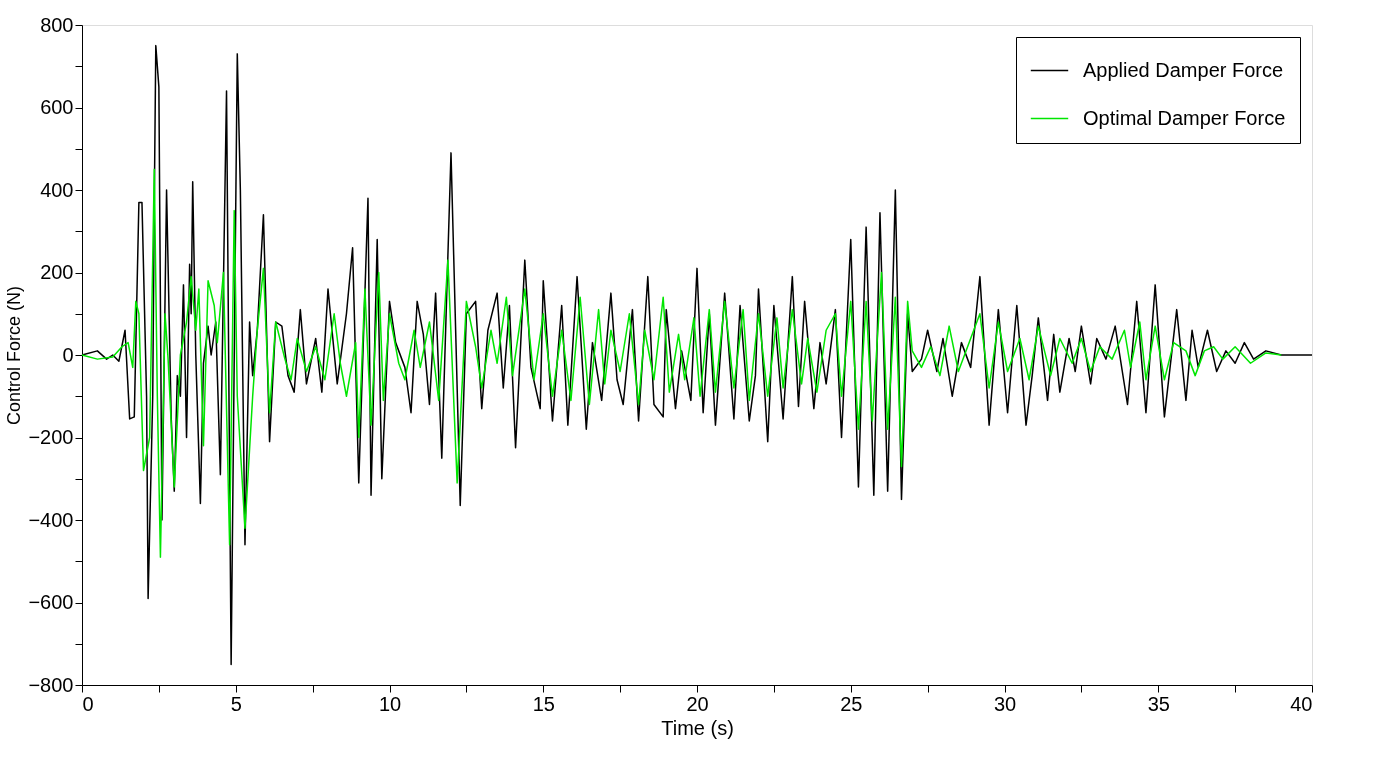 Image resolution: width=1398 pixels, height=784 pixels. I want to click on x-tick-label: 5, so click(236, 703).